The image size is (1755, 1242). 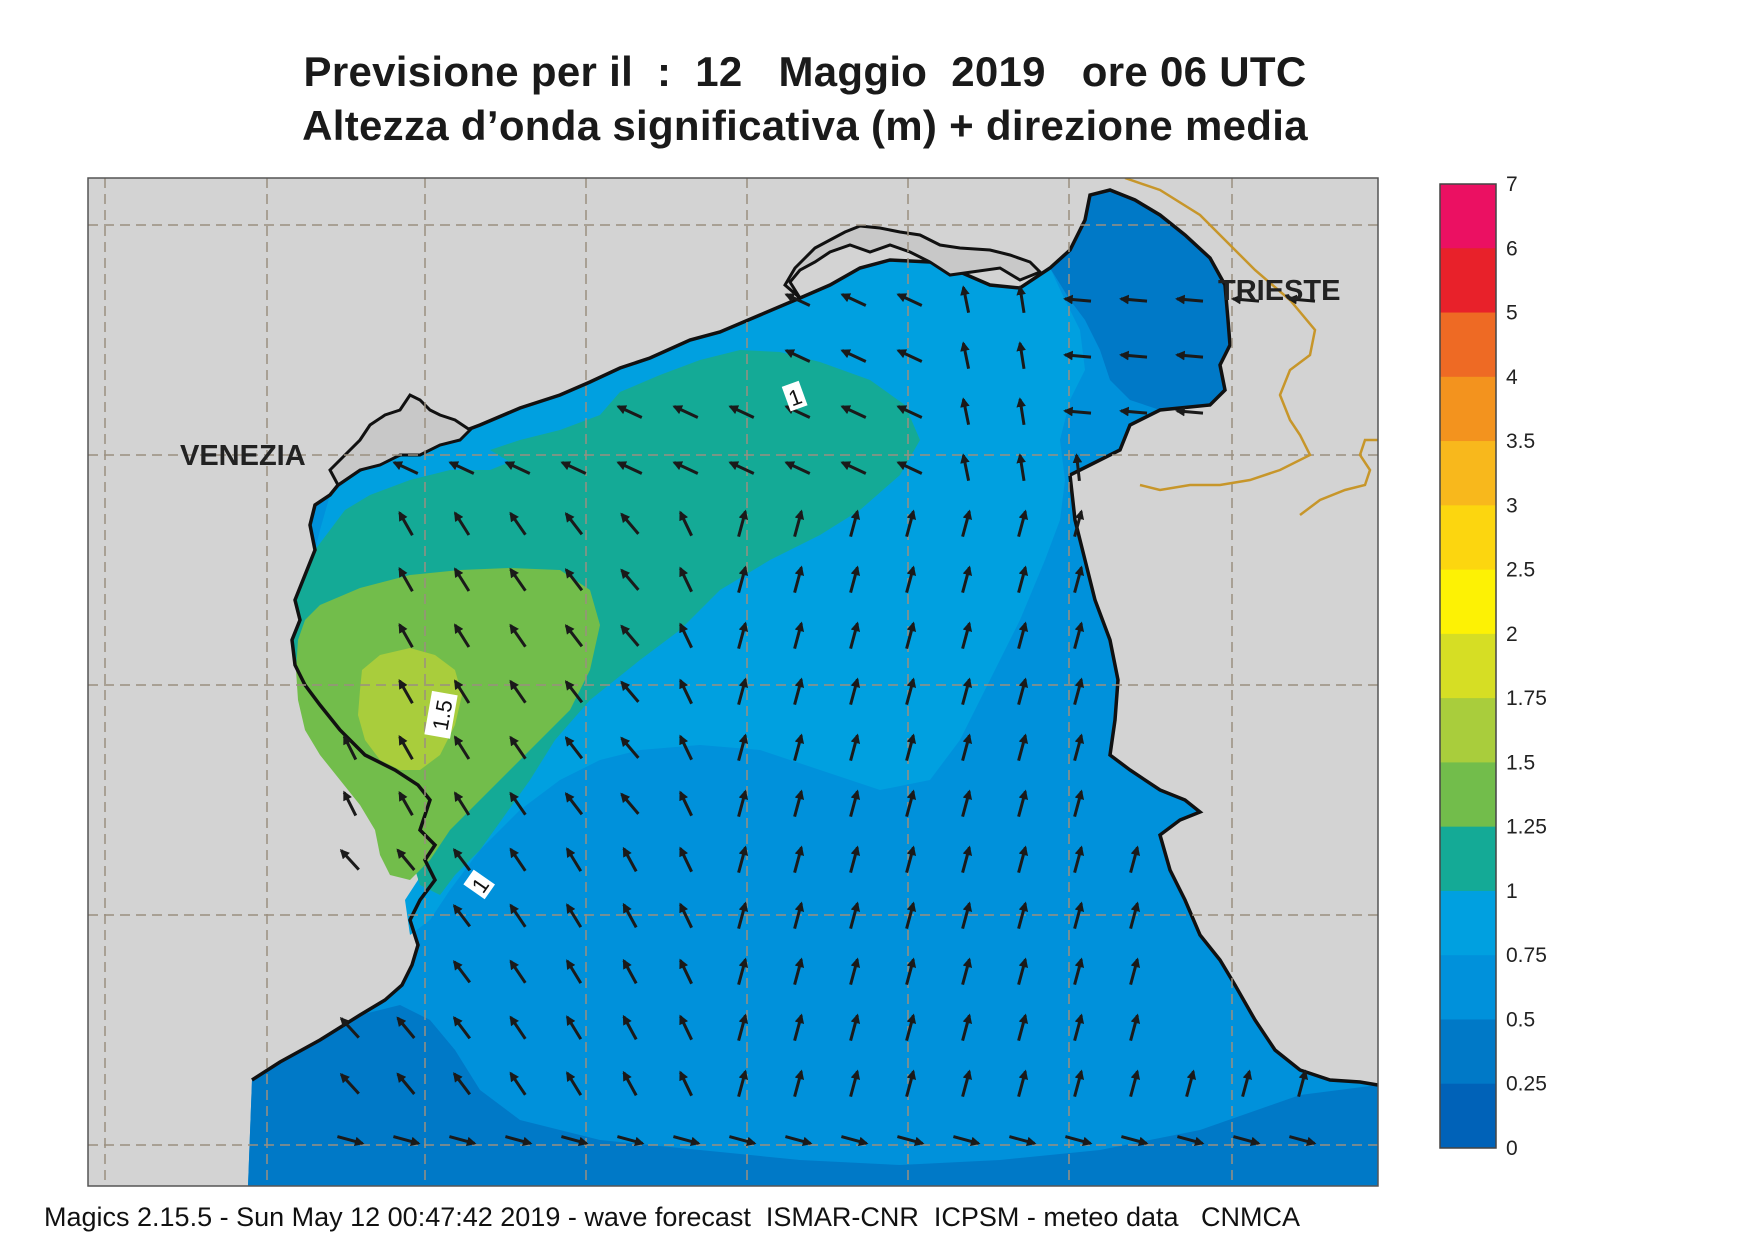 I want to click on contour-label-group-2: 1.5, so click(x=441, y=714).